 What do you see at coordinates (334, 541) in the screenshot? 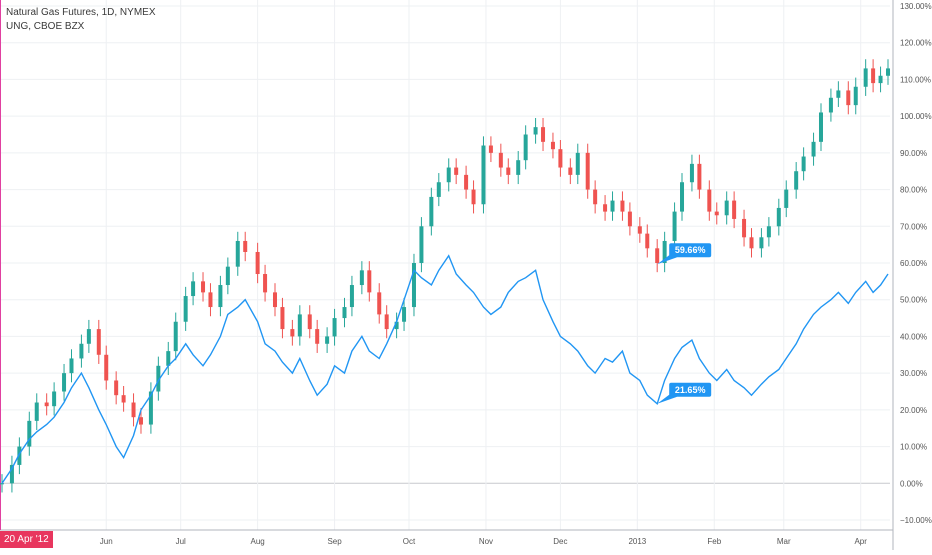
I see `x-tick-label: Sep` at bounding box center [334, 541].